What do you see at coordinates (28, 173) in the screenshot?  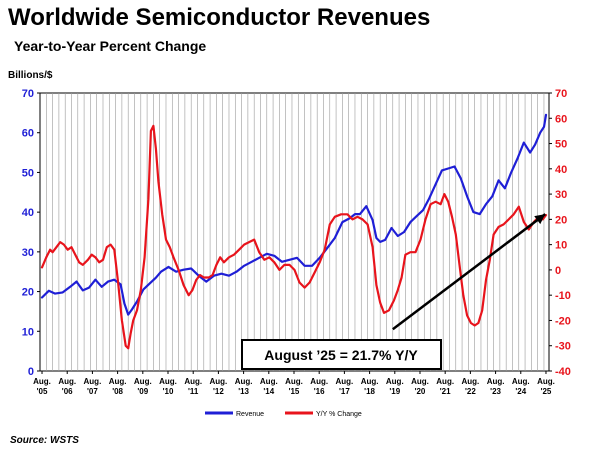 I see `left-tick-label: 50` at bounding box center [28, 173].